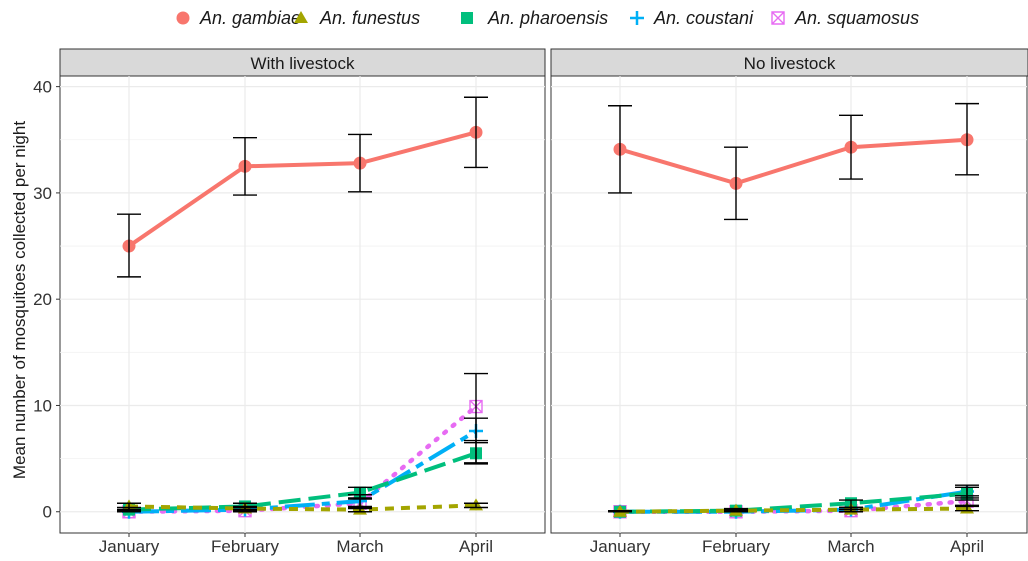 The image size is (1028, 561). Describe the element at coordinates (703, 18) in the screenshot. I see `legend-label: An. coustani` at that location.